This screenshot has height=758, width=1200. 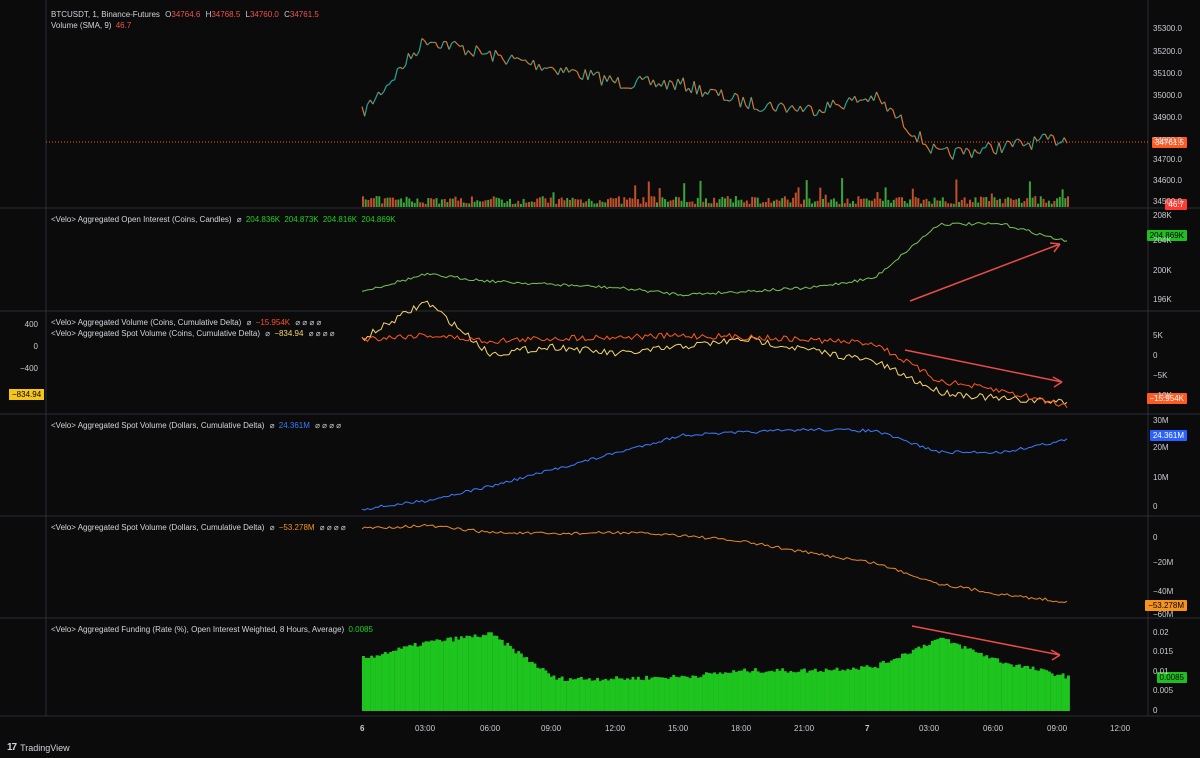 I want to click on left-axis-tag: −834.94, so click(x=27, y=394).